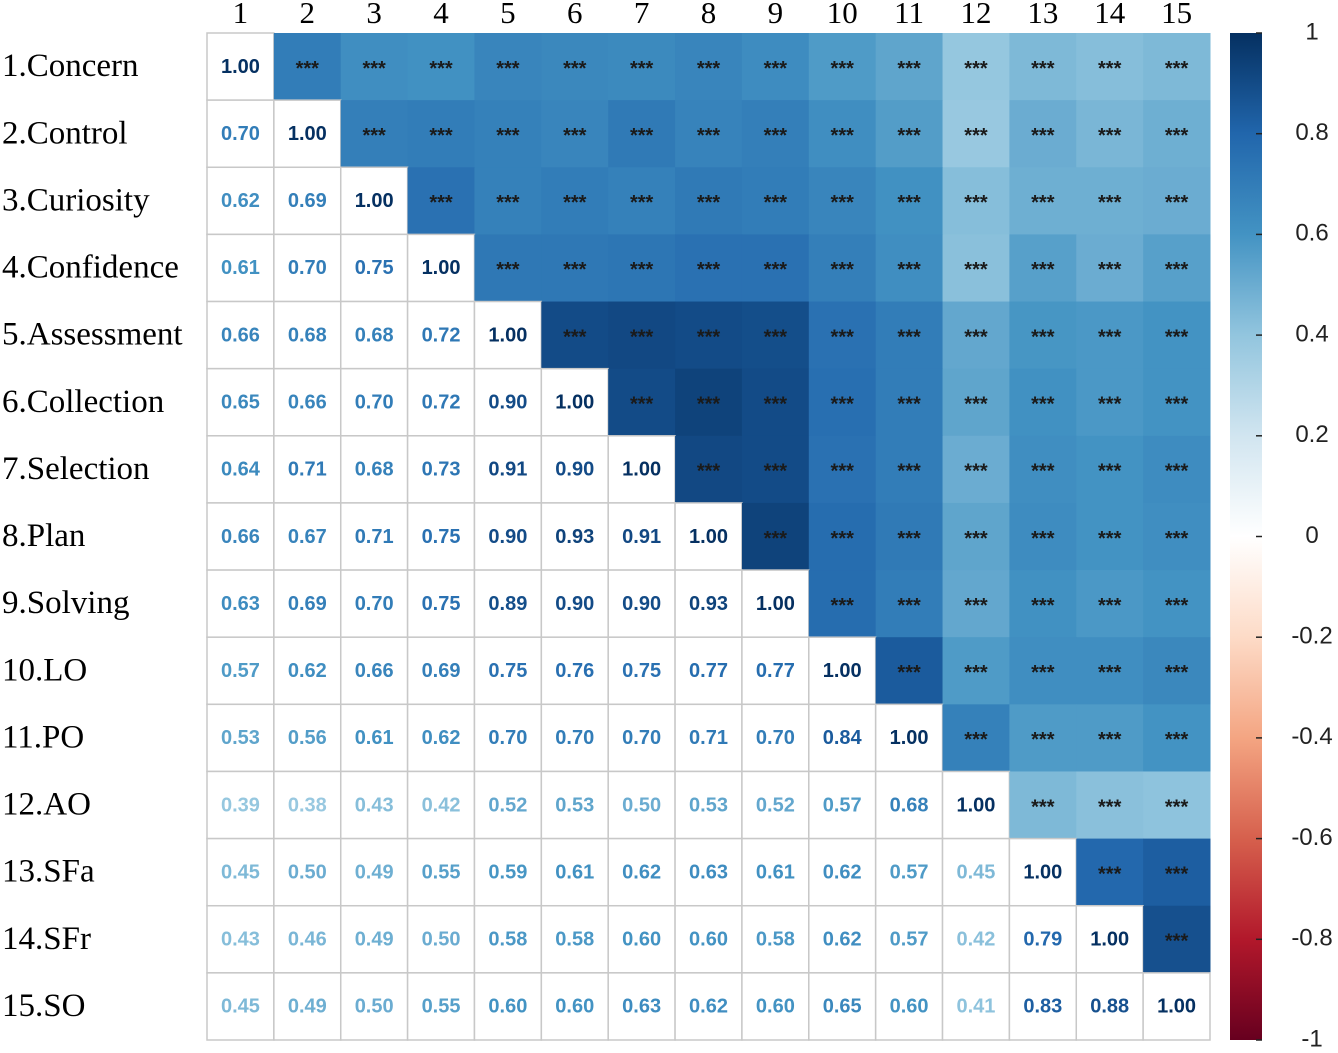 This screenshot has width=1338, height=1053. What do you see at coordinates (46, 939) in the screenshot?
I see `row-label: 14.SFr` at bounding box center [46, 939].